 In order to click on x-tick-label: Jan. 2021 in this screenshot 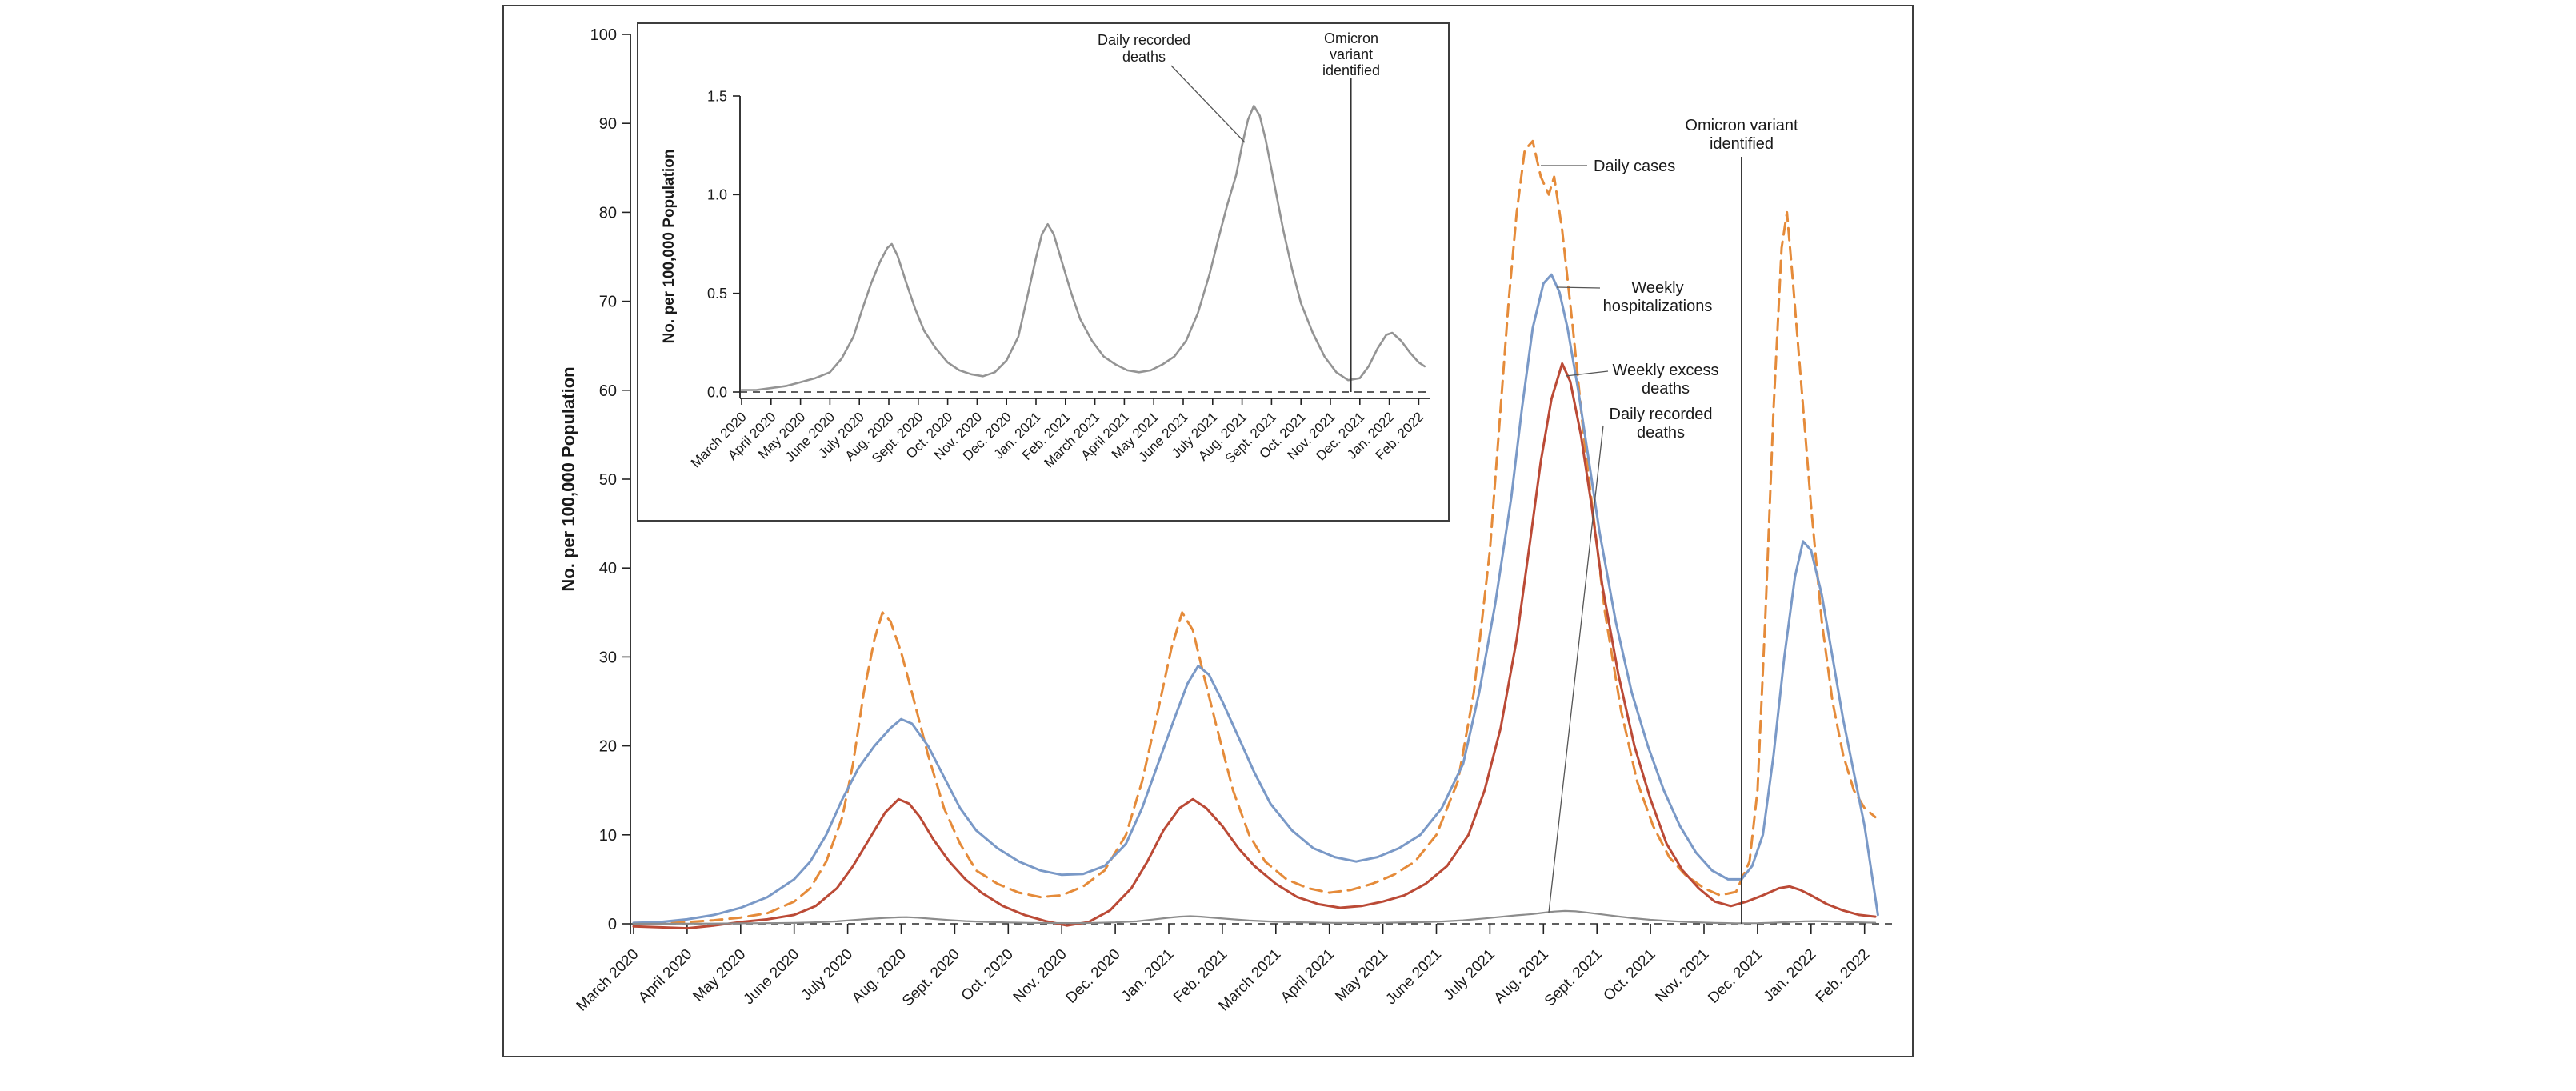, I will do `click(1148, 975)`.